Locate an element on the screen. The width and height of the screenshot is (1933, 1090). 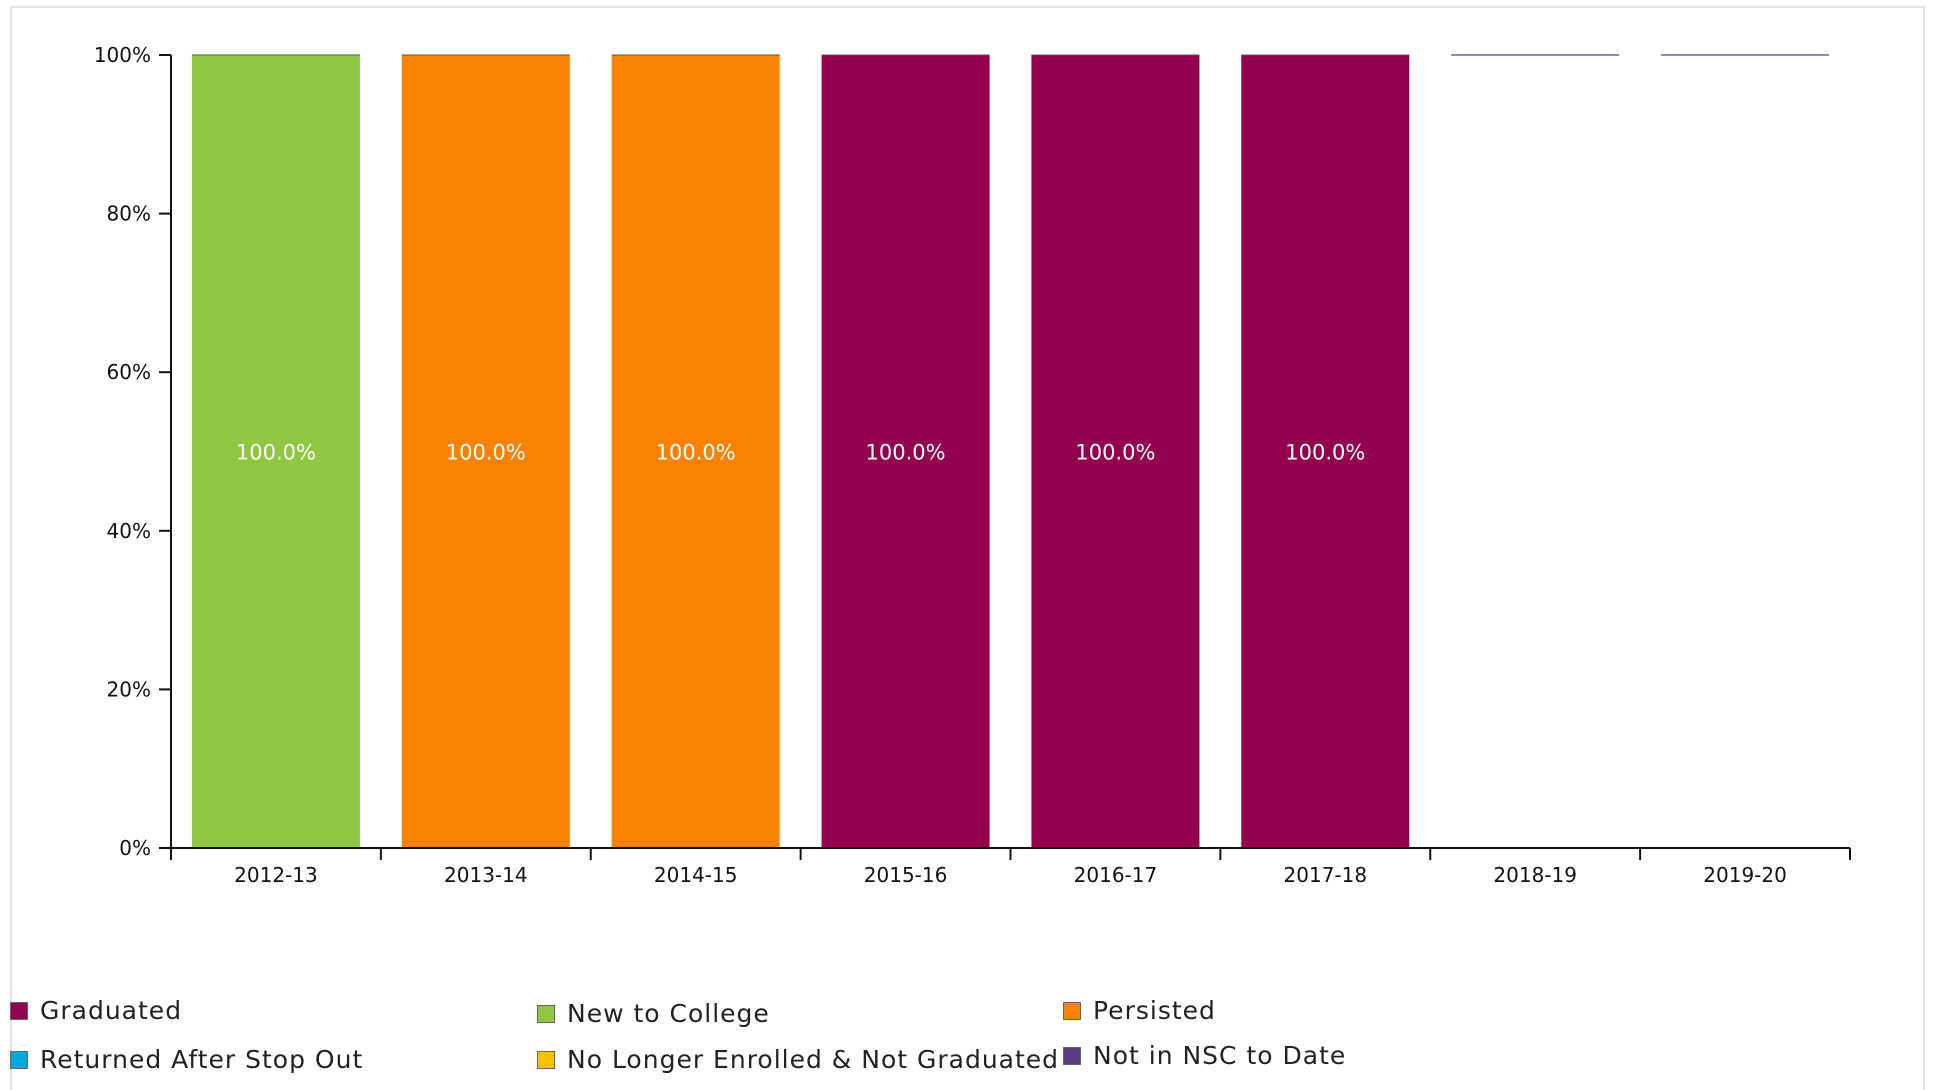
y-axis: 0% 20% 40% 60% 80% 100% is located at coordinates (133, 451).